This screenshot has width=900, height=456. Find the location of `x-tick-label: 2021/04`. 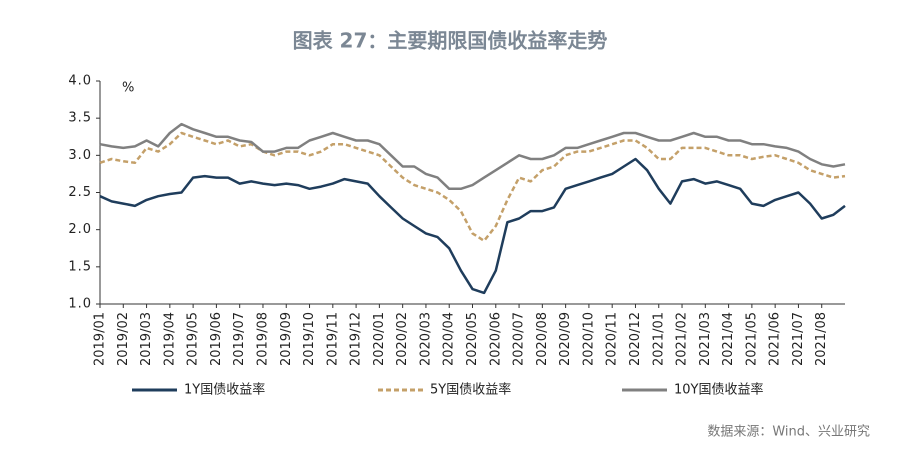

x-tick-label: 2021/04 is located at coordinates (728, 339).